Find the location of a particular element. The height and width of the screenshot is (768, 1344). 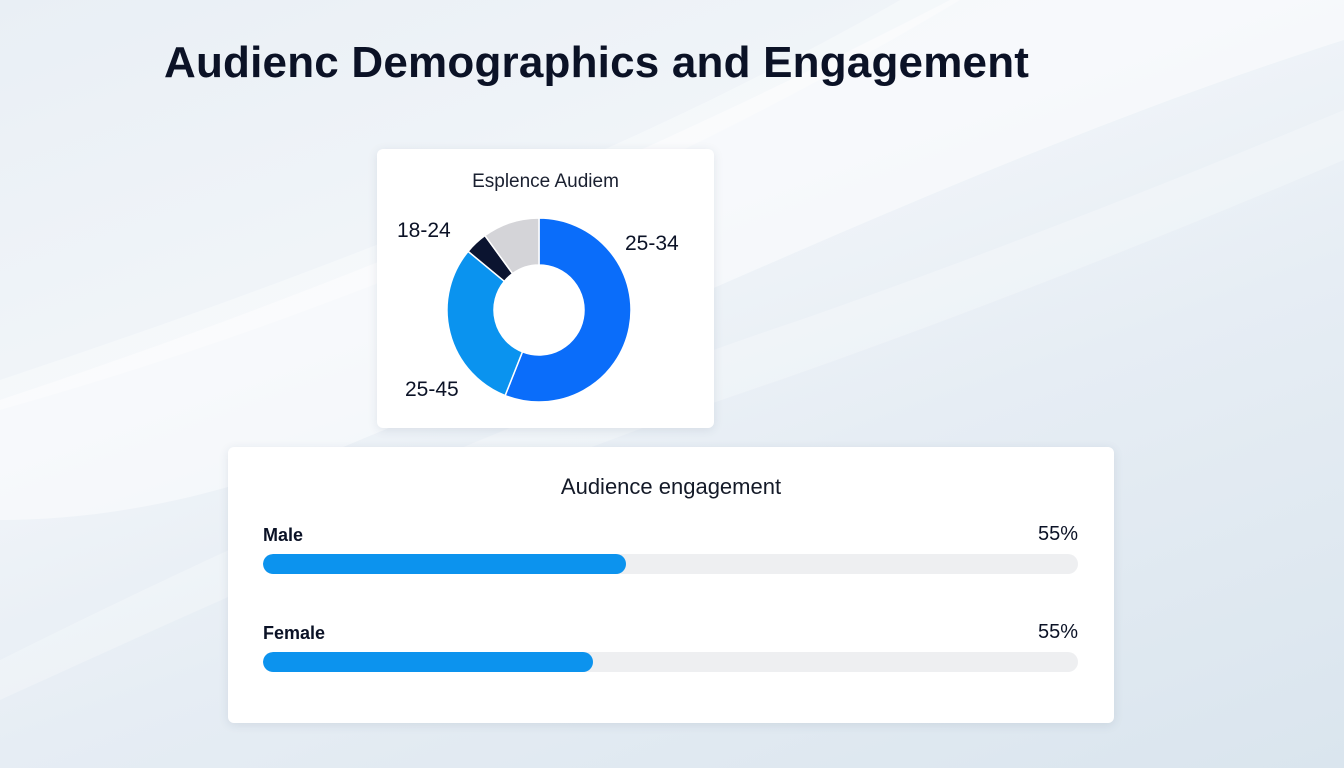

page-title: Audienc Demographics and Engagement is located at coordinates (597, 62).